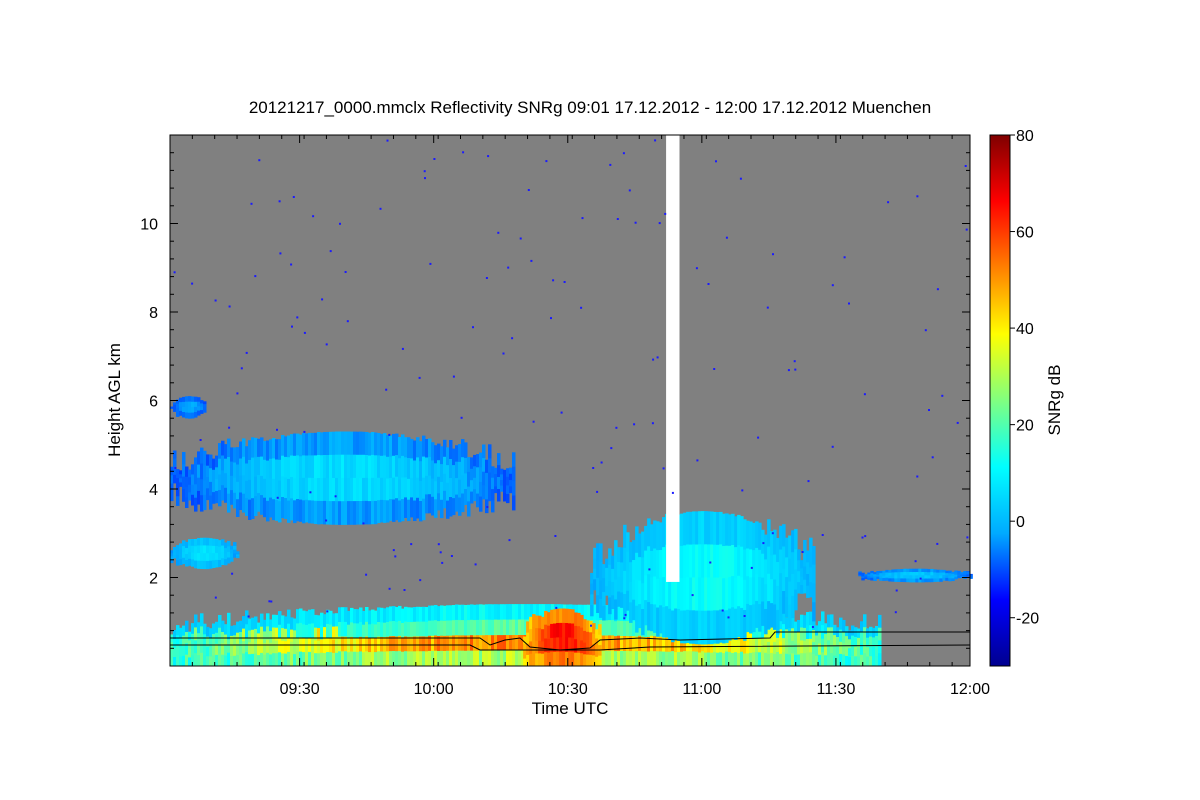 The width and height of the screenshot is (1200, 800). What do you see at coordinates (570, 641) in the screenshot?
I see `cloud-base-line` at bounding box center [570, 641].